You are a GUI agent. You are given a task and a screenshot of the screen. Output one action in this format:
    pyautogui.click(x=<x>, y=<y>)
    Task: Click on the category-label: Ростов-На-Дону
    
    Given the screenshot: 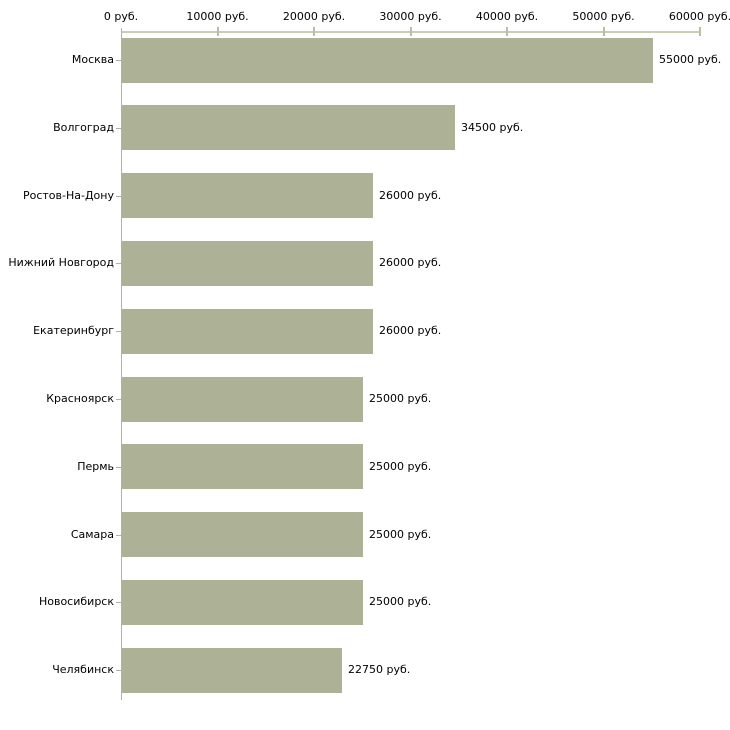 What is the action you would take?
    pyautogui.click(x=68, y=195)
    